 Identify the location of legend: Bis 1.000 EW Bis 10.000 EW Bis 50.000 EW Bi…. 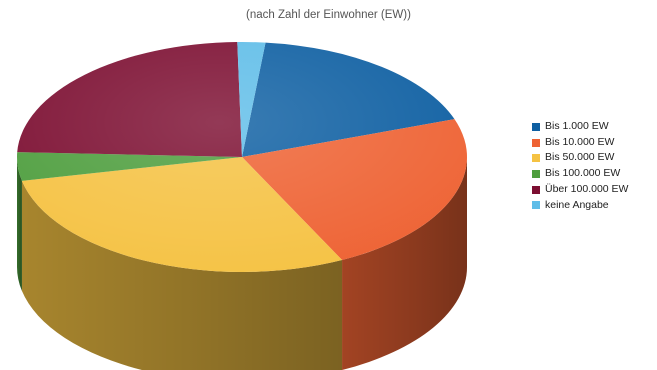
(580, 166).